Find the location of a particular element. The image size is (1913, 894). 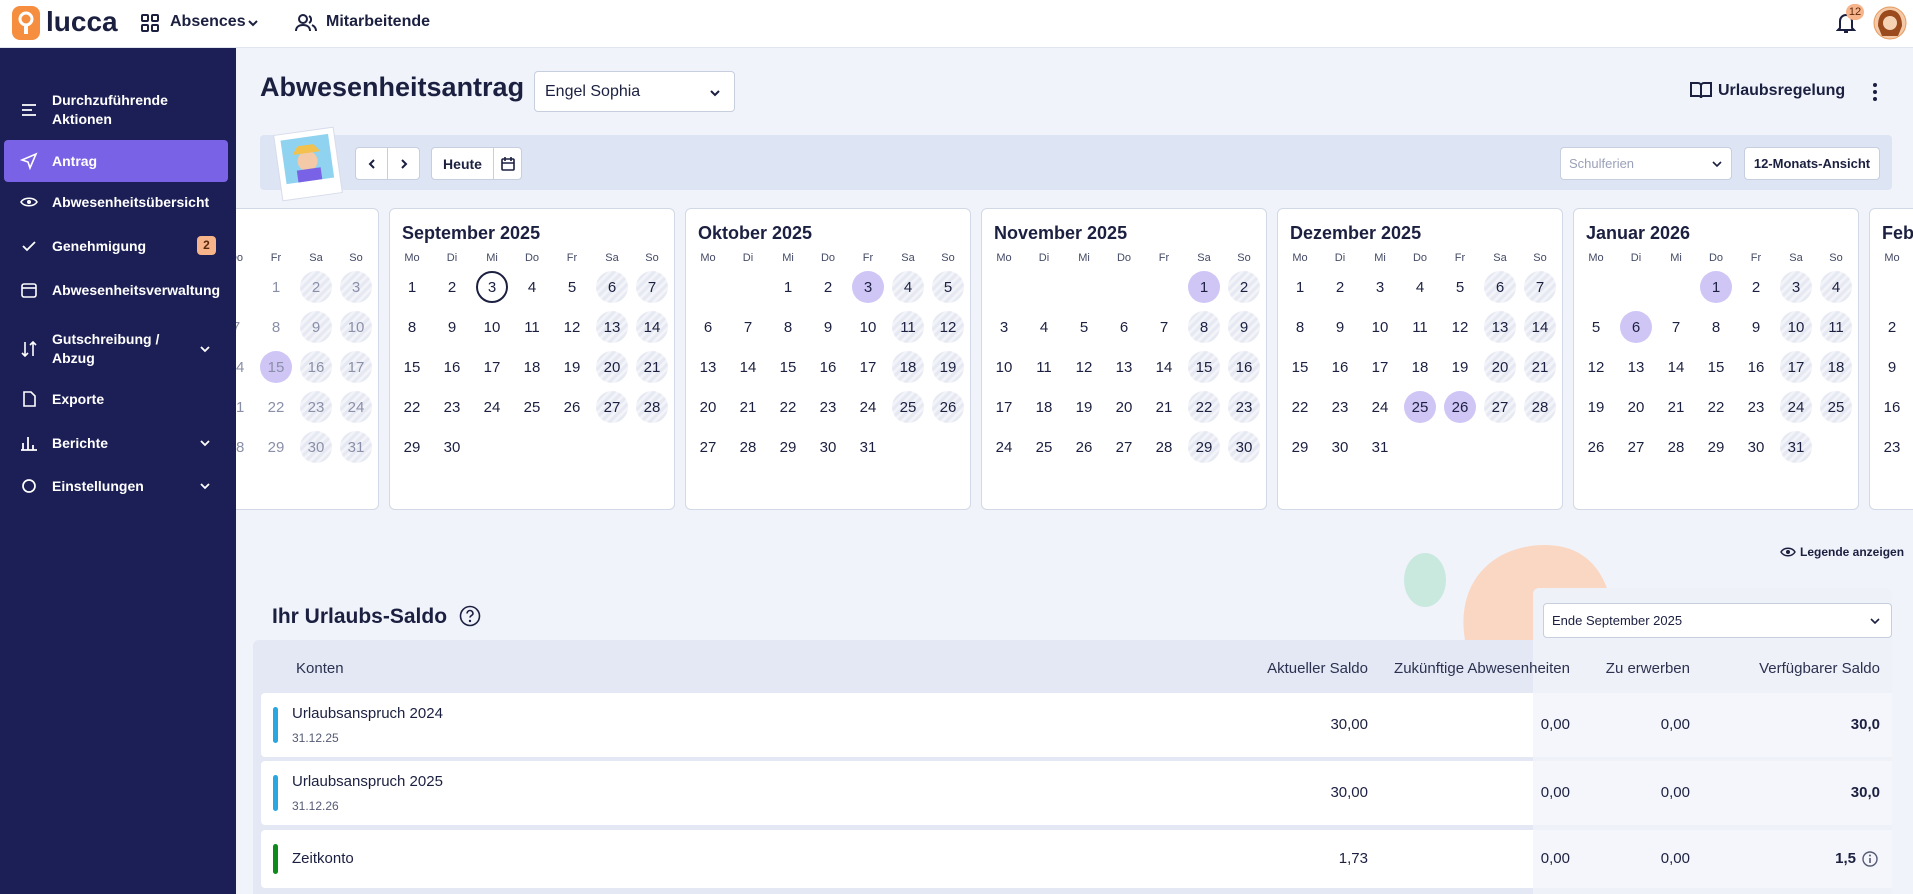

employee-select: Engel Sophia is located at coordinates (634, 91).